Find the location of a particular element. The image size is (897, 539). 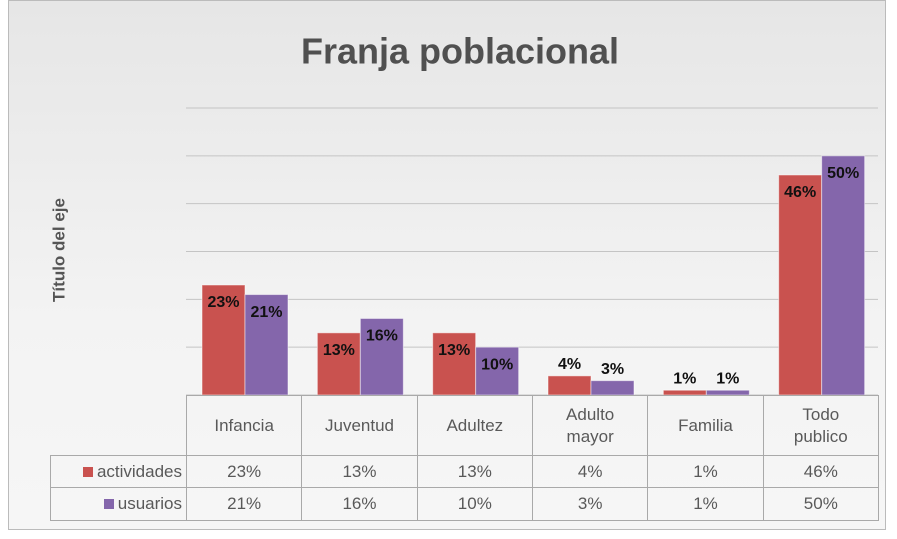

legend-label: usuarios is located at coordinates (149, 503).